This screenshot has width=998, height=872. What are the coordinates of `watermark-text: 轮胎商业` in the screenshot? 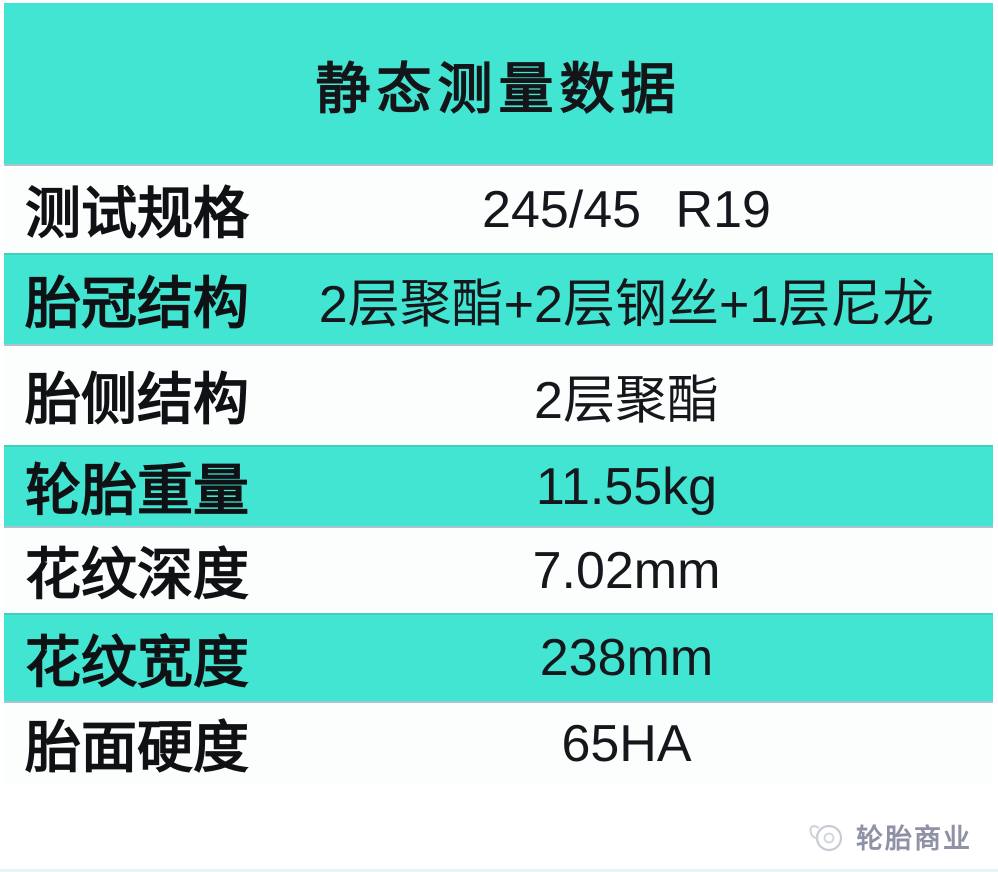 It's located at (914, 838).